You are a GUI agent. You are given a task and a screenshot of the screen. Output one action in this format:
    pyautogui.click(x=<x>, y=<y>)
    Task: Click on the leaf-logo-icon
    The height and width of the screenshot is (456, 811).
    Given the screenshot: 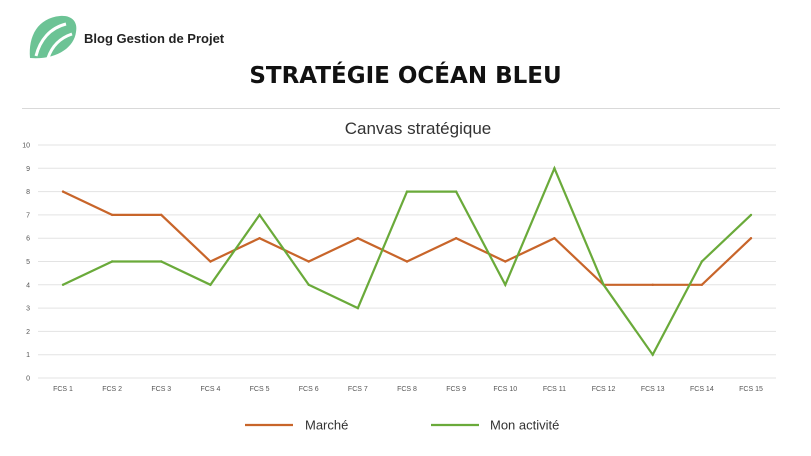 What is the action you would take?
    pyautogui.click(x=53, y=37)
    